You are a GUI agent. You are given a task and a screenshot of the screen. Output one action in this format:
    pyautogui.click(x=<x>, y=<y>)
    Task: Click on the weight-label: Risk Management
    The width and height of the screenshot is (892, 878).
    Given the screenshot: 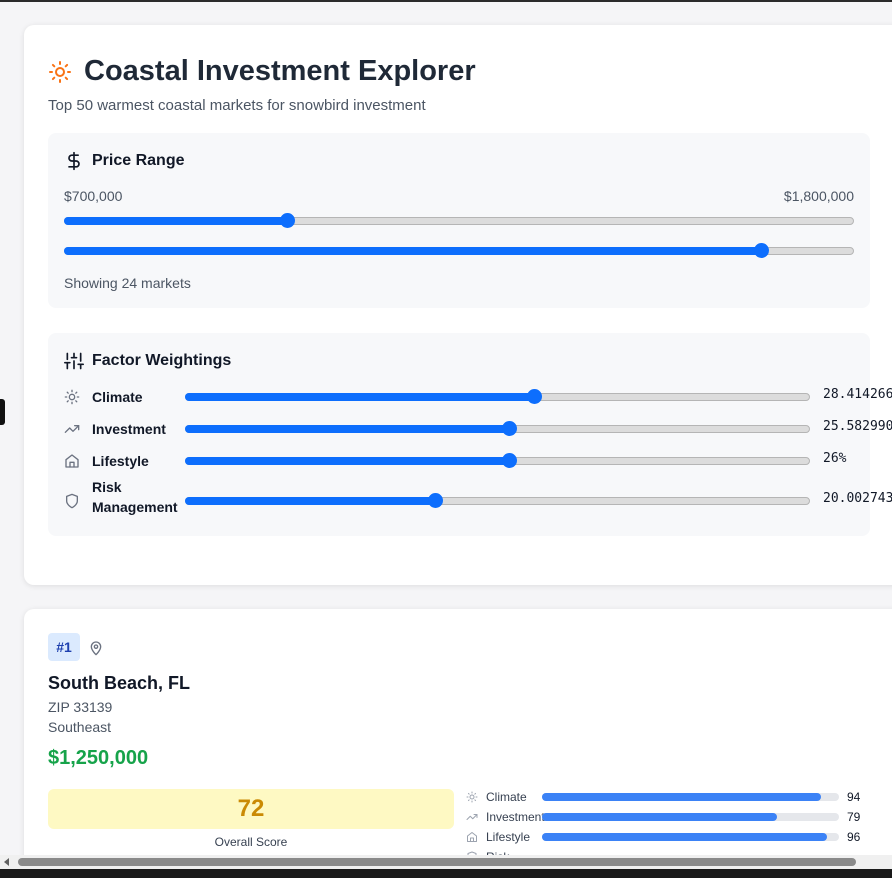 What is the action you would take?
    pyautogui.click(x=135, y=497)
    